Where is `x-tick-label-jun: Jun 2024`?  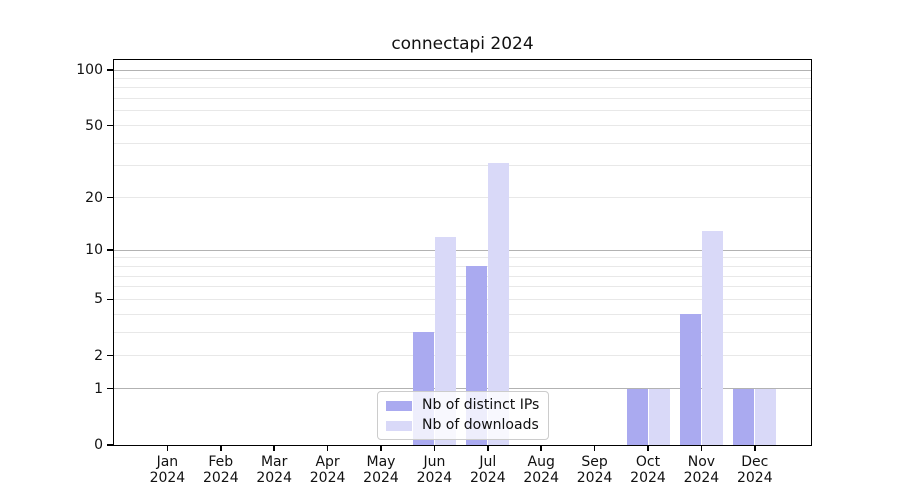
x-tick-label-jun: Jun 2024 is located at coordinates (434, 470).